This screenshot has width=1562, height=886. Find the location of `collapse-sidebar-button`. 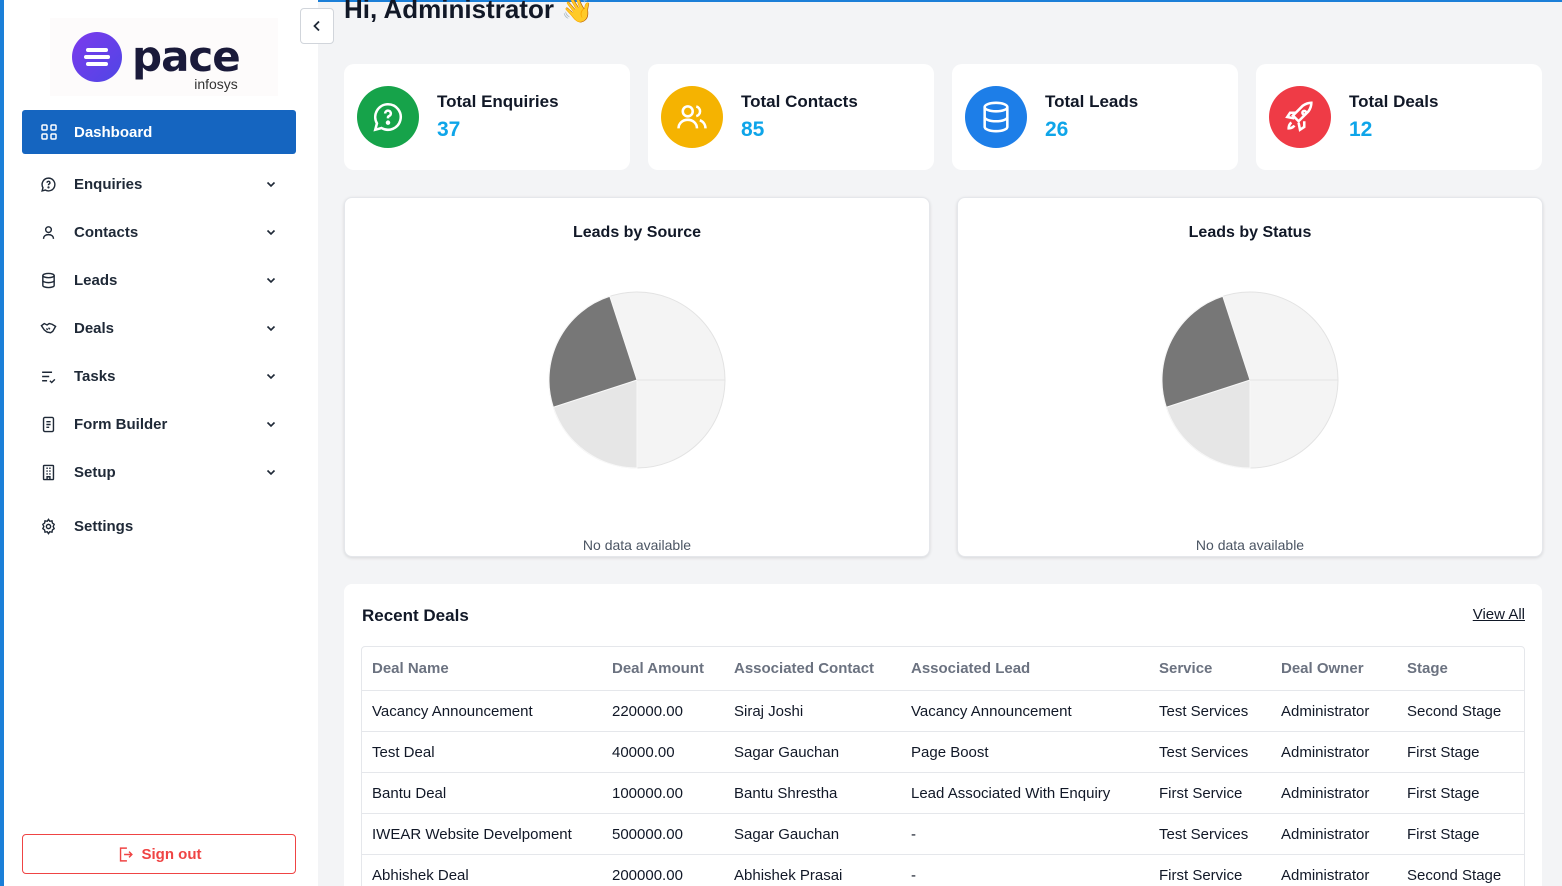

collapse-sidebar-button is located at coordinates (317, 26).